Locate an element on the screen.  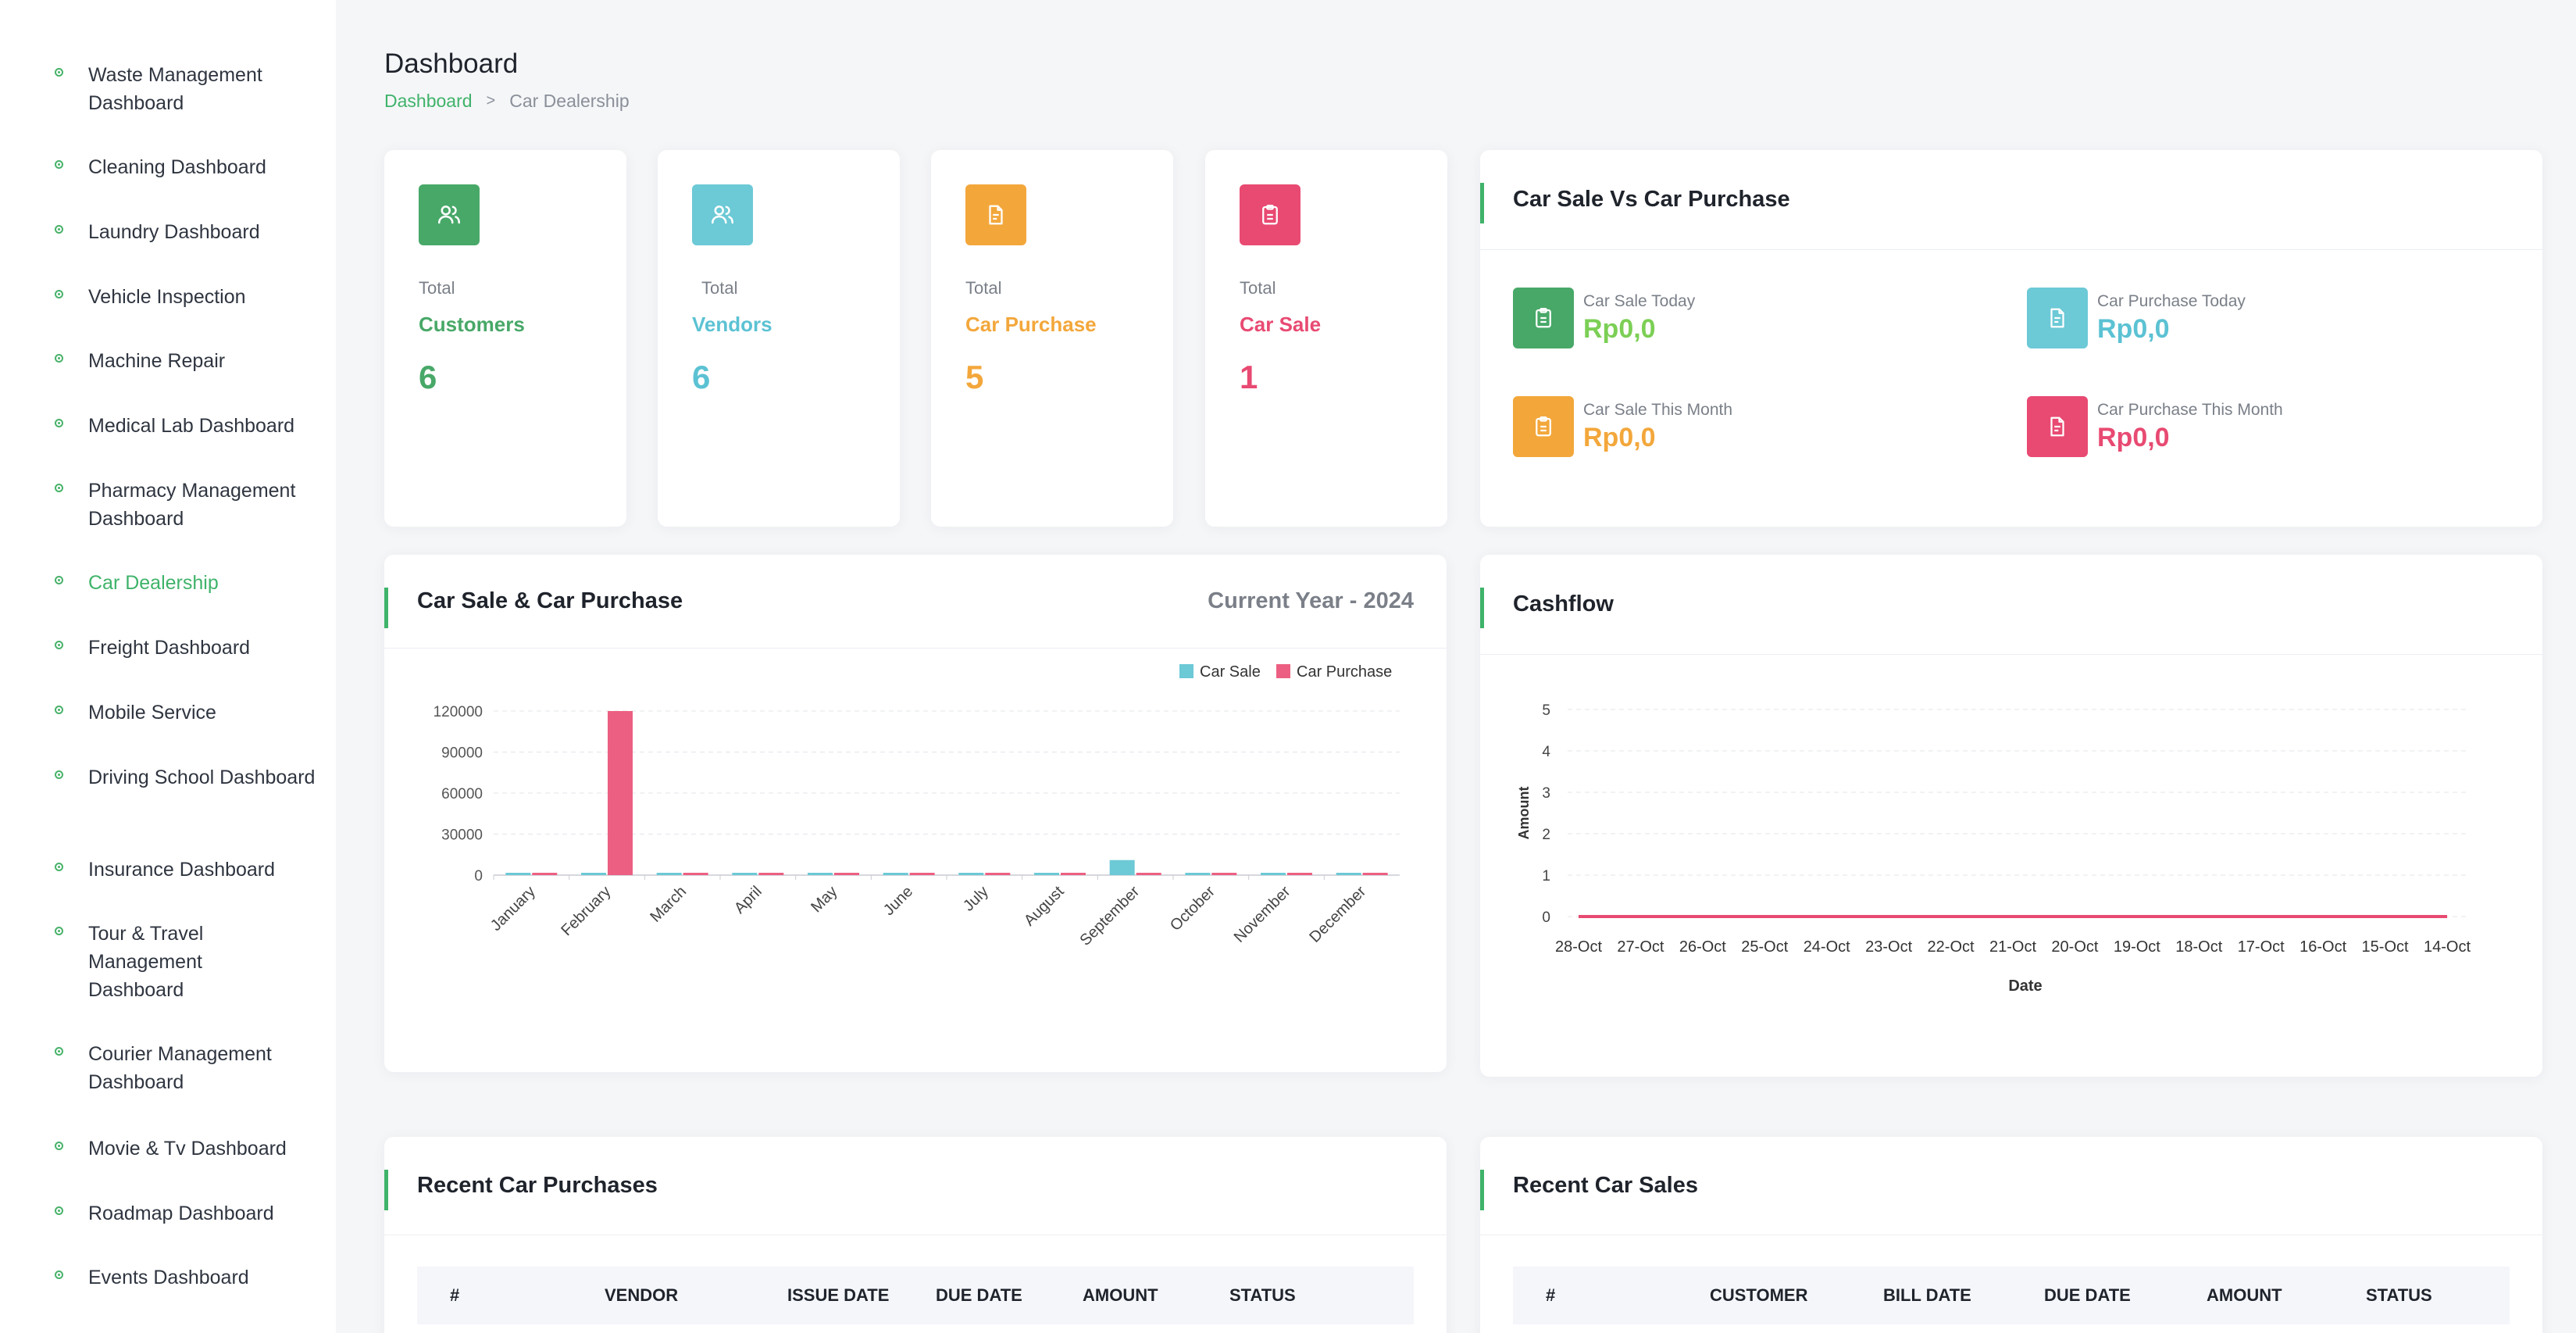
breadcrumb-home-link: Dashboard is located at coordinates (428, 101).